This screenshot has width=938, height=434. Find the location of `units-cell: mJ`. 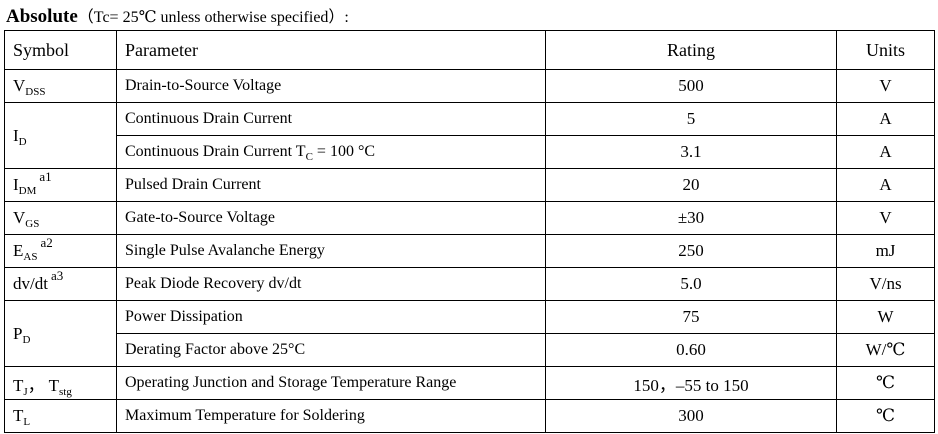

units-cell: mJ is located at coordinates (885, 251).